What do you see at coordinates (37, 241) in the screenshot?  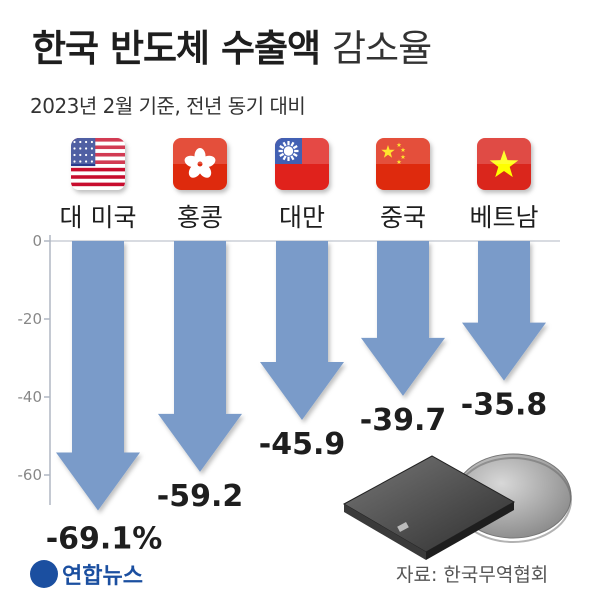 I see `y-tick-label: 0` at bounding box center [37, 241].